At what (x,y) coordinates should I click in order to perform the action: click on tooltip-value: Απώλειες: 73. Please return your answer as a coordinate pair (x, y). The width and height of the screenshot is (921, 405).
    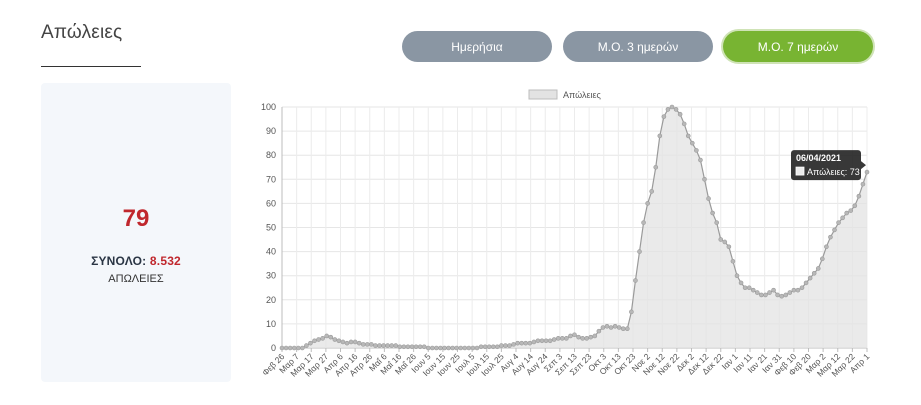
    Looking at the image, I should click on (833, 172).